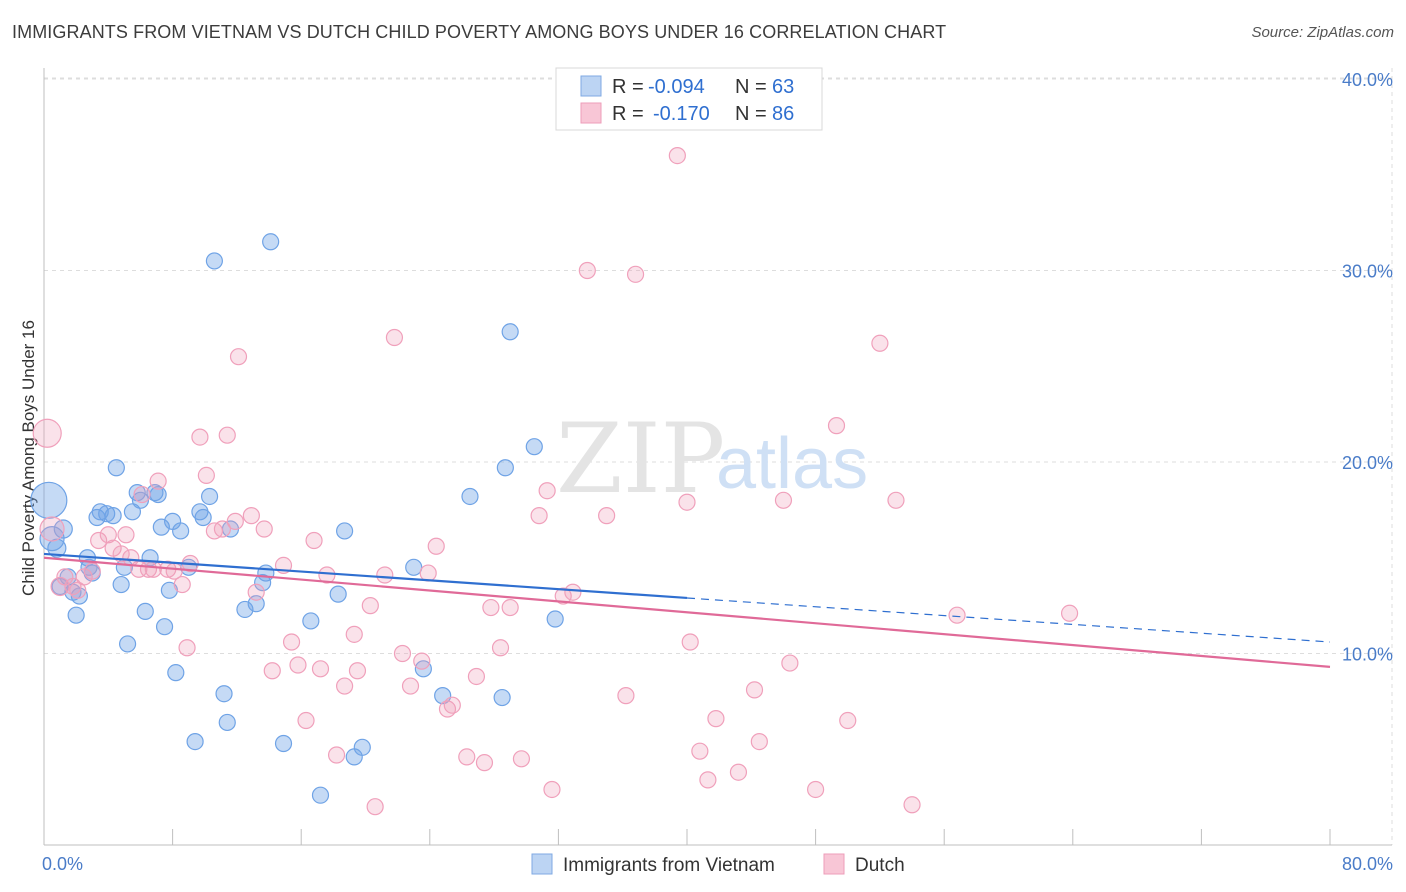 This screenshot has height=892, width=1406. I want to click on source-credit: Source: ZipAtlas.com, so click(1322, 32).